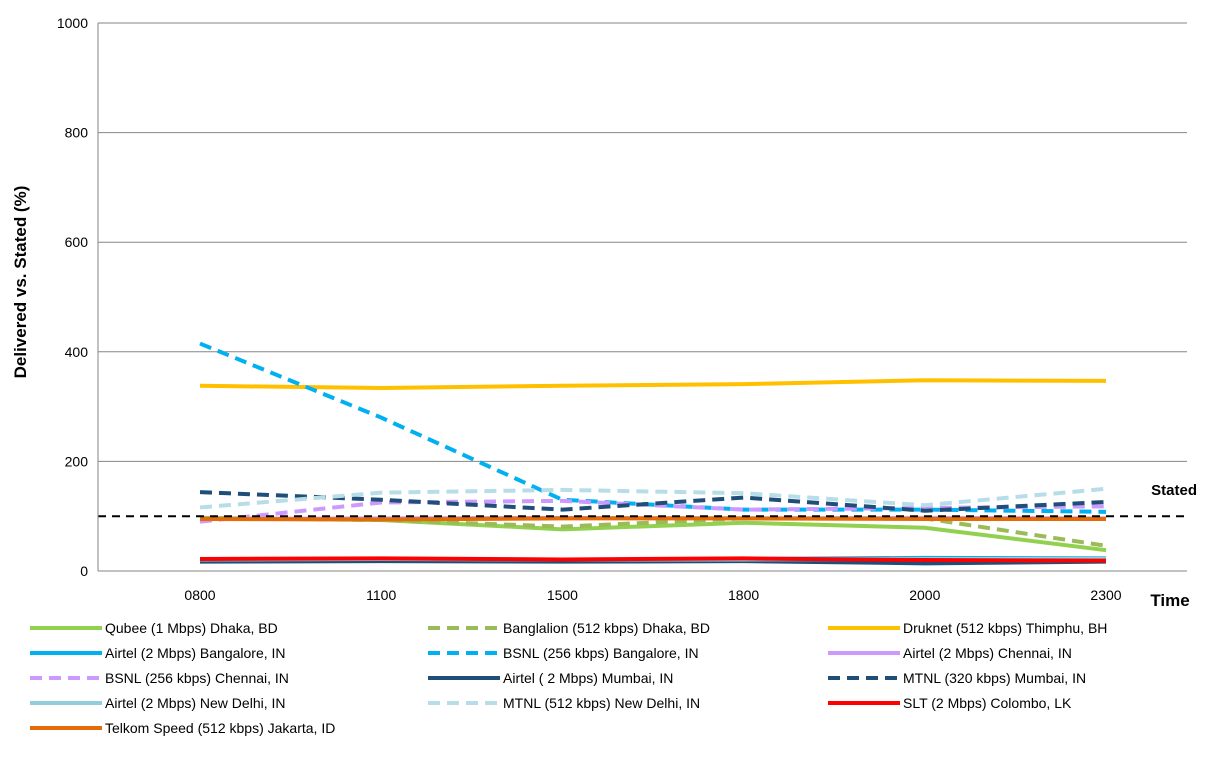 The height and width of the screenshot is (773, 1208). What do you see at coordinates (84, 571) in the screenshot?
I see `y-tick-label: 0` at bounding box center [84, 571].